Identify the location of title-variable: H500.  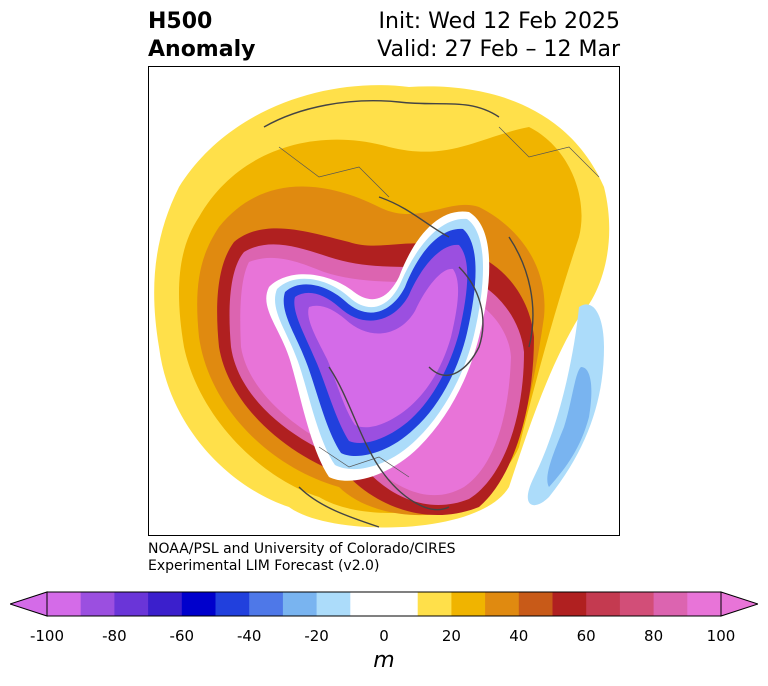
(180, 21).